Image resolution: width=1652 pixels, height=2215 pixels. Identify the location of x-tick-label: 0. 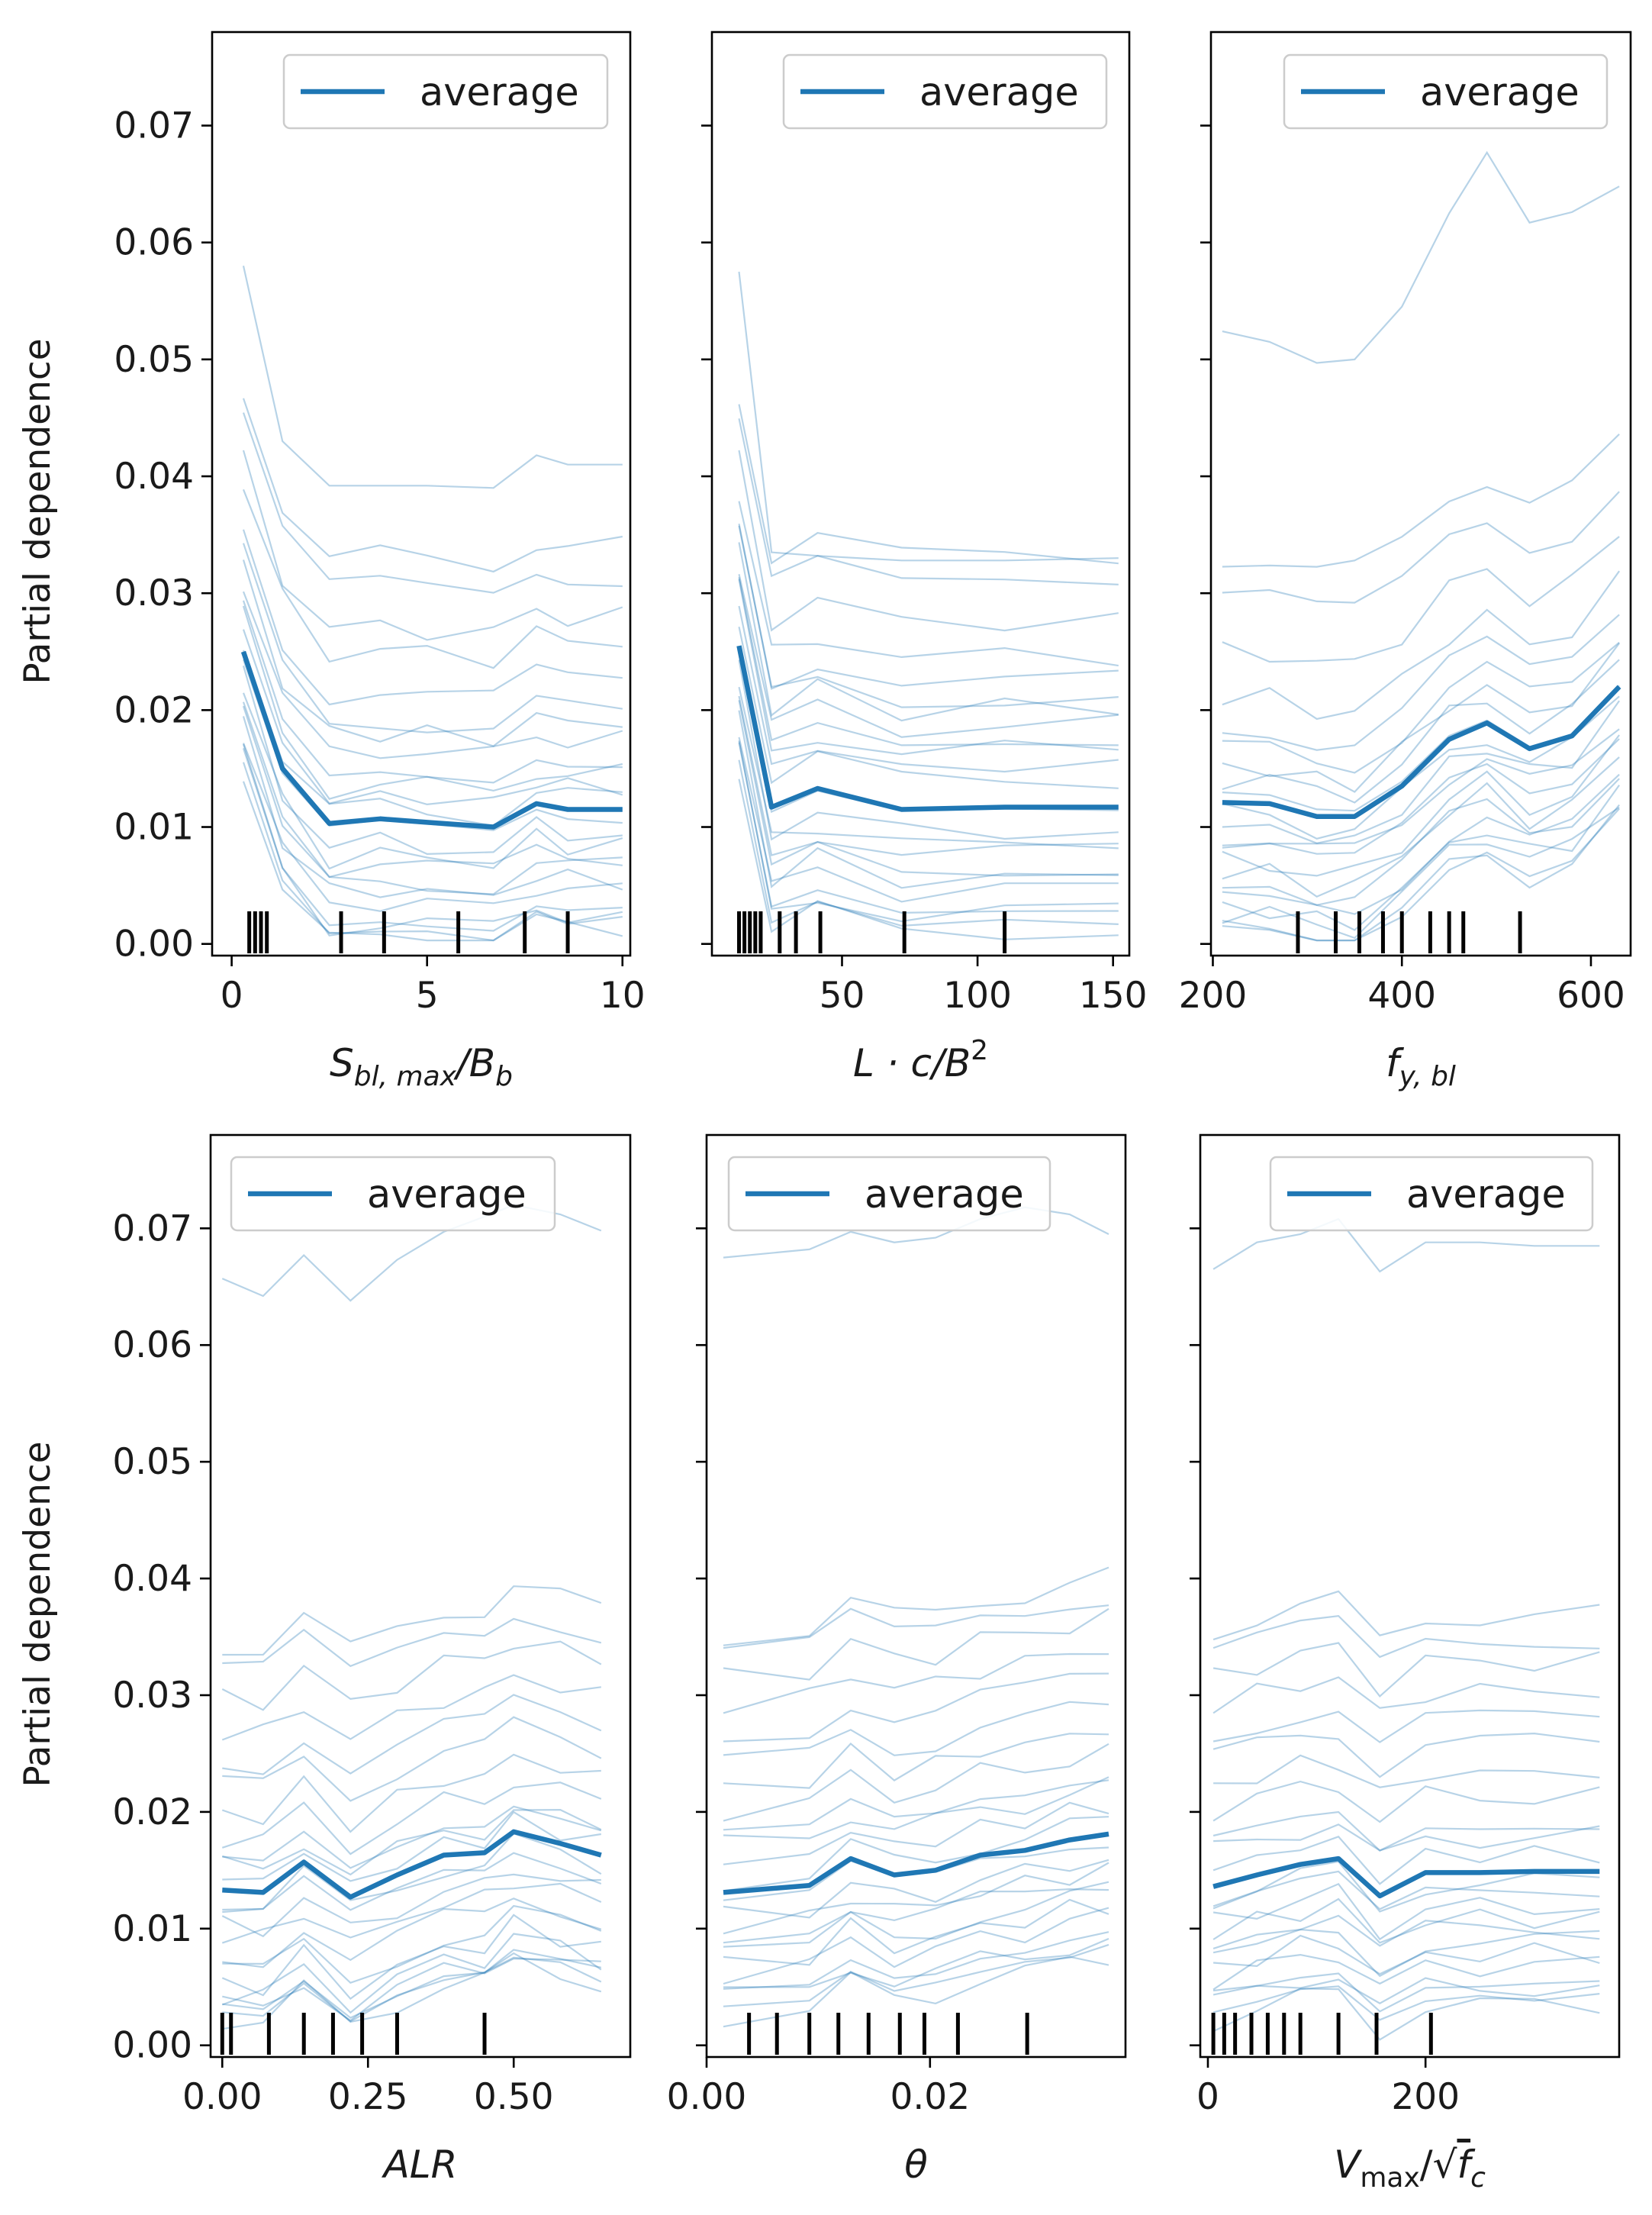
(1207, 2097).